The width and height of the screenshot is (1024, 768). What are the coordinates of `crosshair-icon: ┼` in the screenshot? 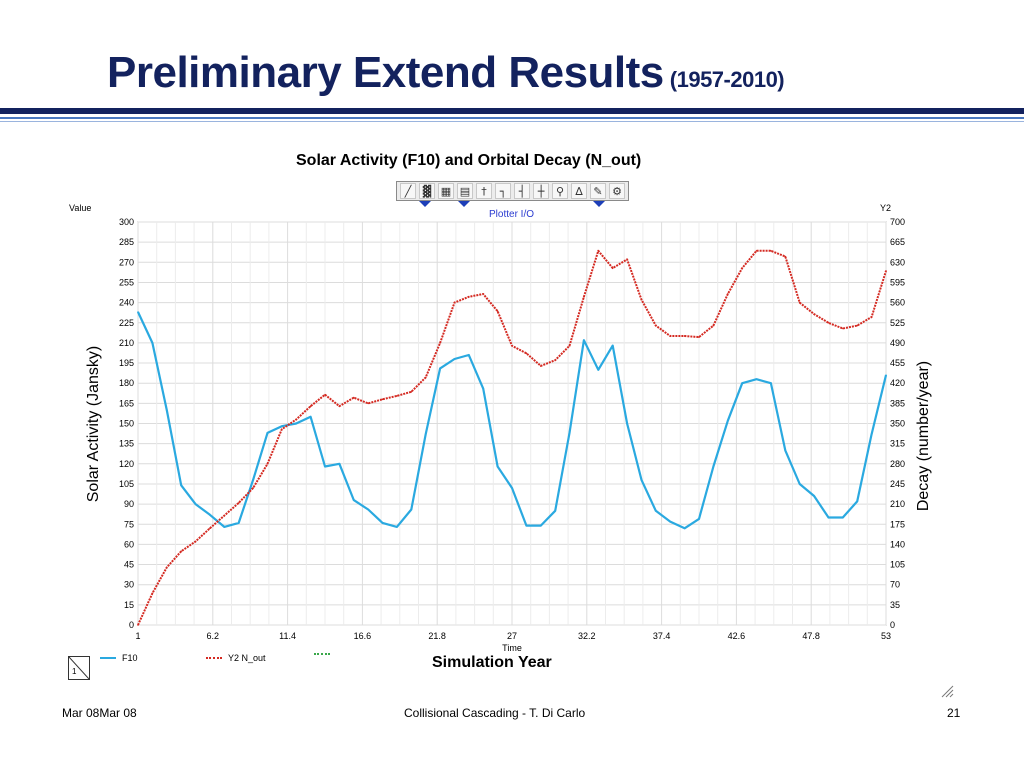 It's located at (541, 191).